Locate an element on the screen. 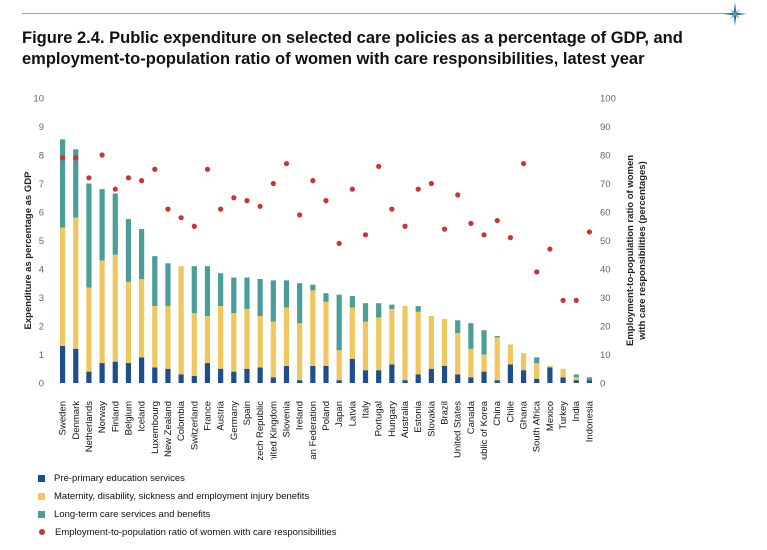 The width and height of the screenshot is (767, 550). category-label: Indonesia is located at coordinates (589, 421).